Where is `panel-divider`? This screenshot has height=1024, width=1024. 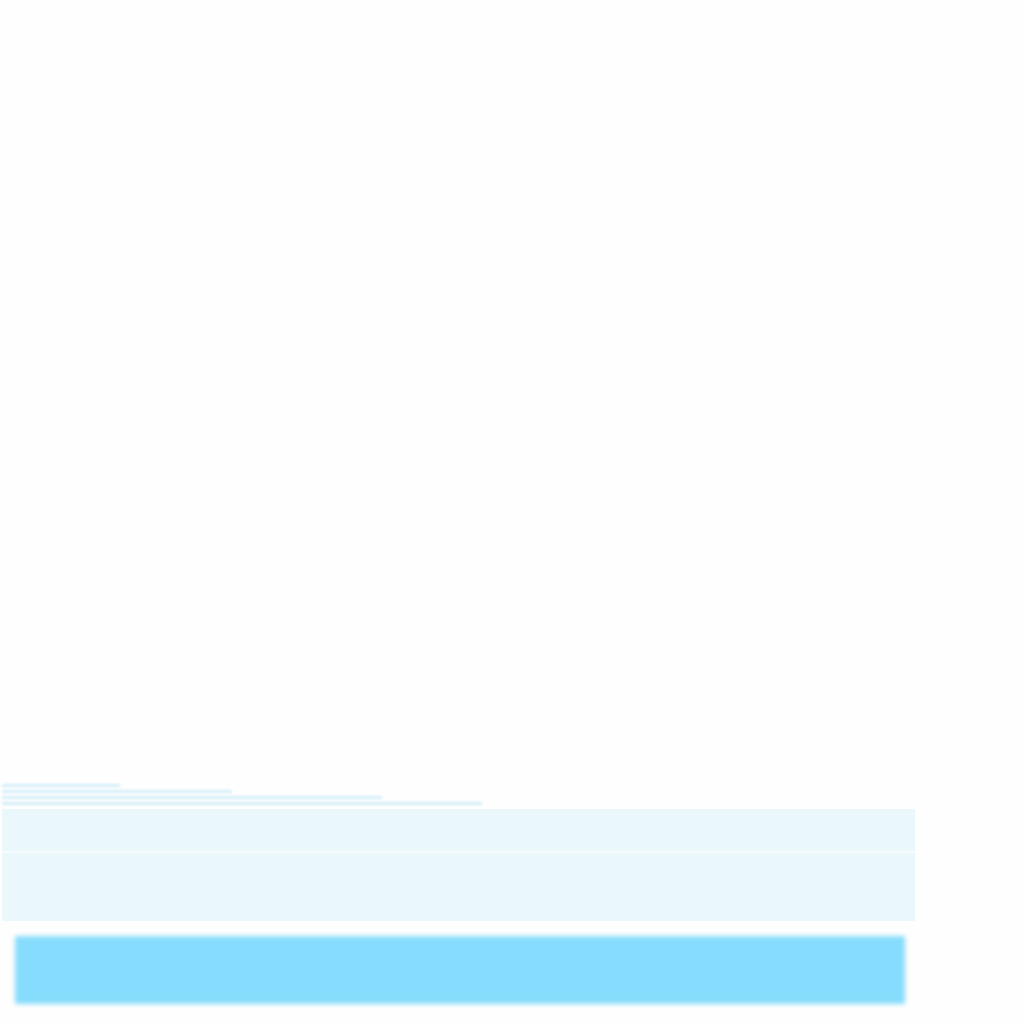 panel-divider is located at coordinates (458, 852).